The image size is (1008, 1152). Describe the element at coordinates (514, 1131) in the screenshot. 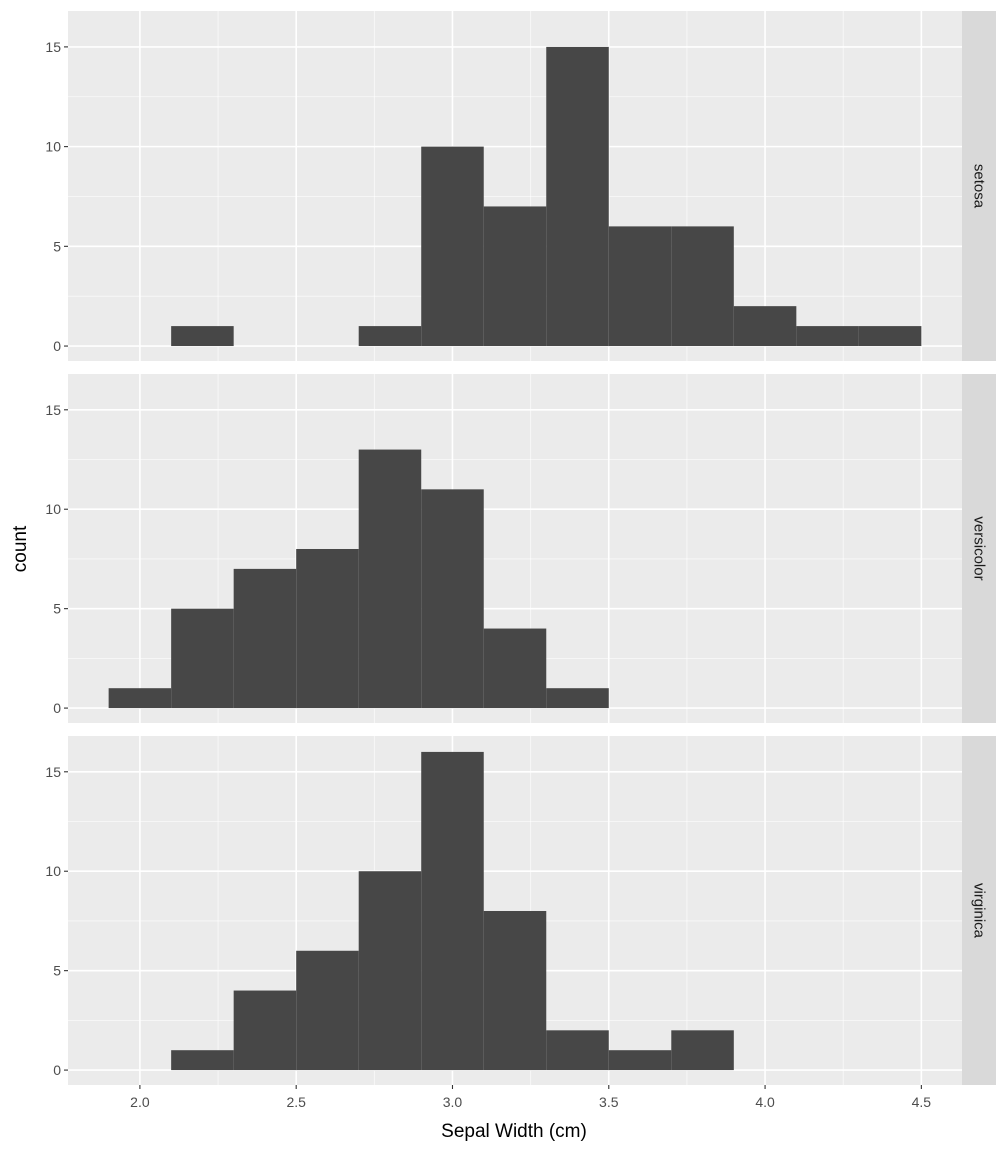

I see `x-axis-title: Sepal Width (cm)` at that location.